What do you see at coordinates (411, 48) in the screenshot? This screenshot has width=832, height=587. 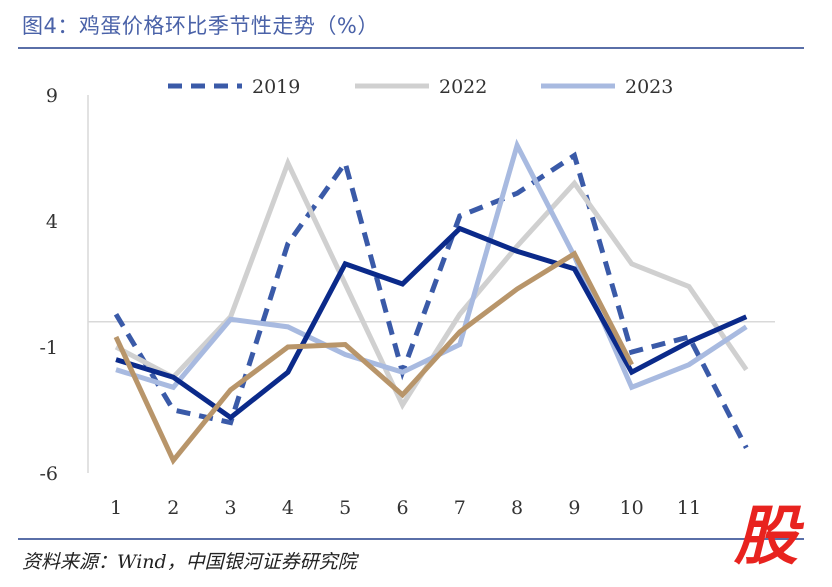 I see `title-divider` at bounding box center [411, 48].